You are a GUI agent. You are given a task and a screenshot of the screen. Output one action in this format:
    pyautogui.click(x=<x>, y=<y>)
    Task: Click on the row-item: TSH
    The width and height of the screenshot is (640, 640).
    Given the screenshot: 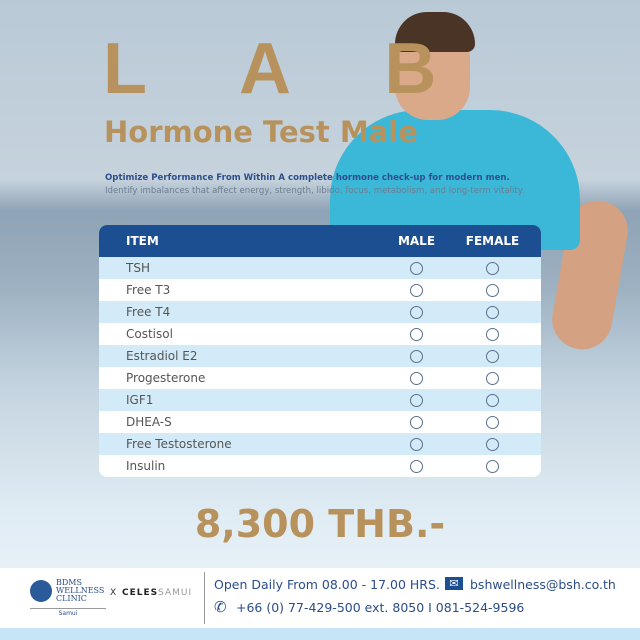 What is the action you would take?
    pyautogui.click(x=138, y=268)
    